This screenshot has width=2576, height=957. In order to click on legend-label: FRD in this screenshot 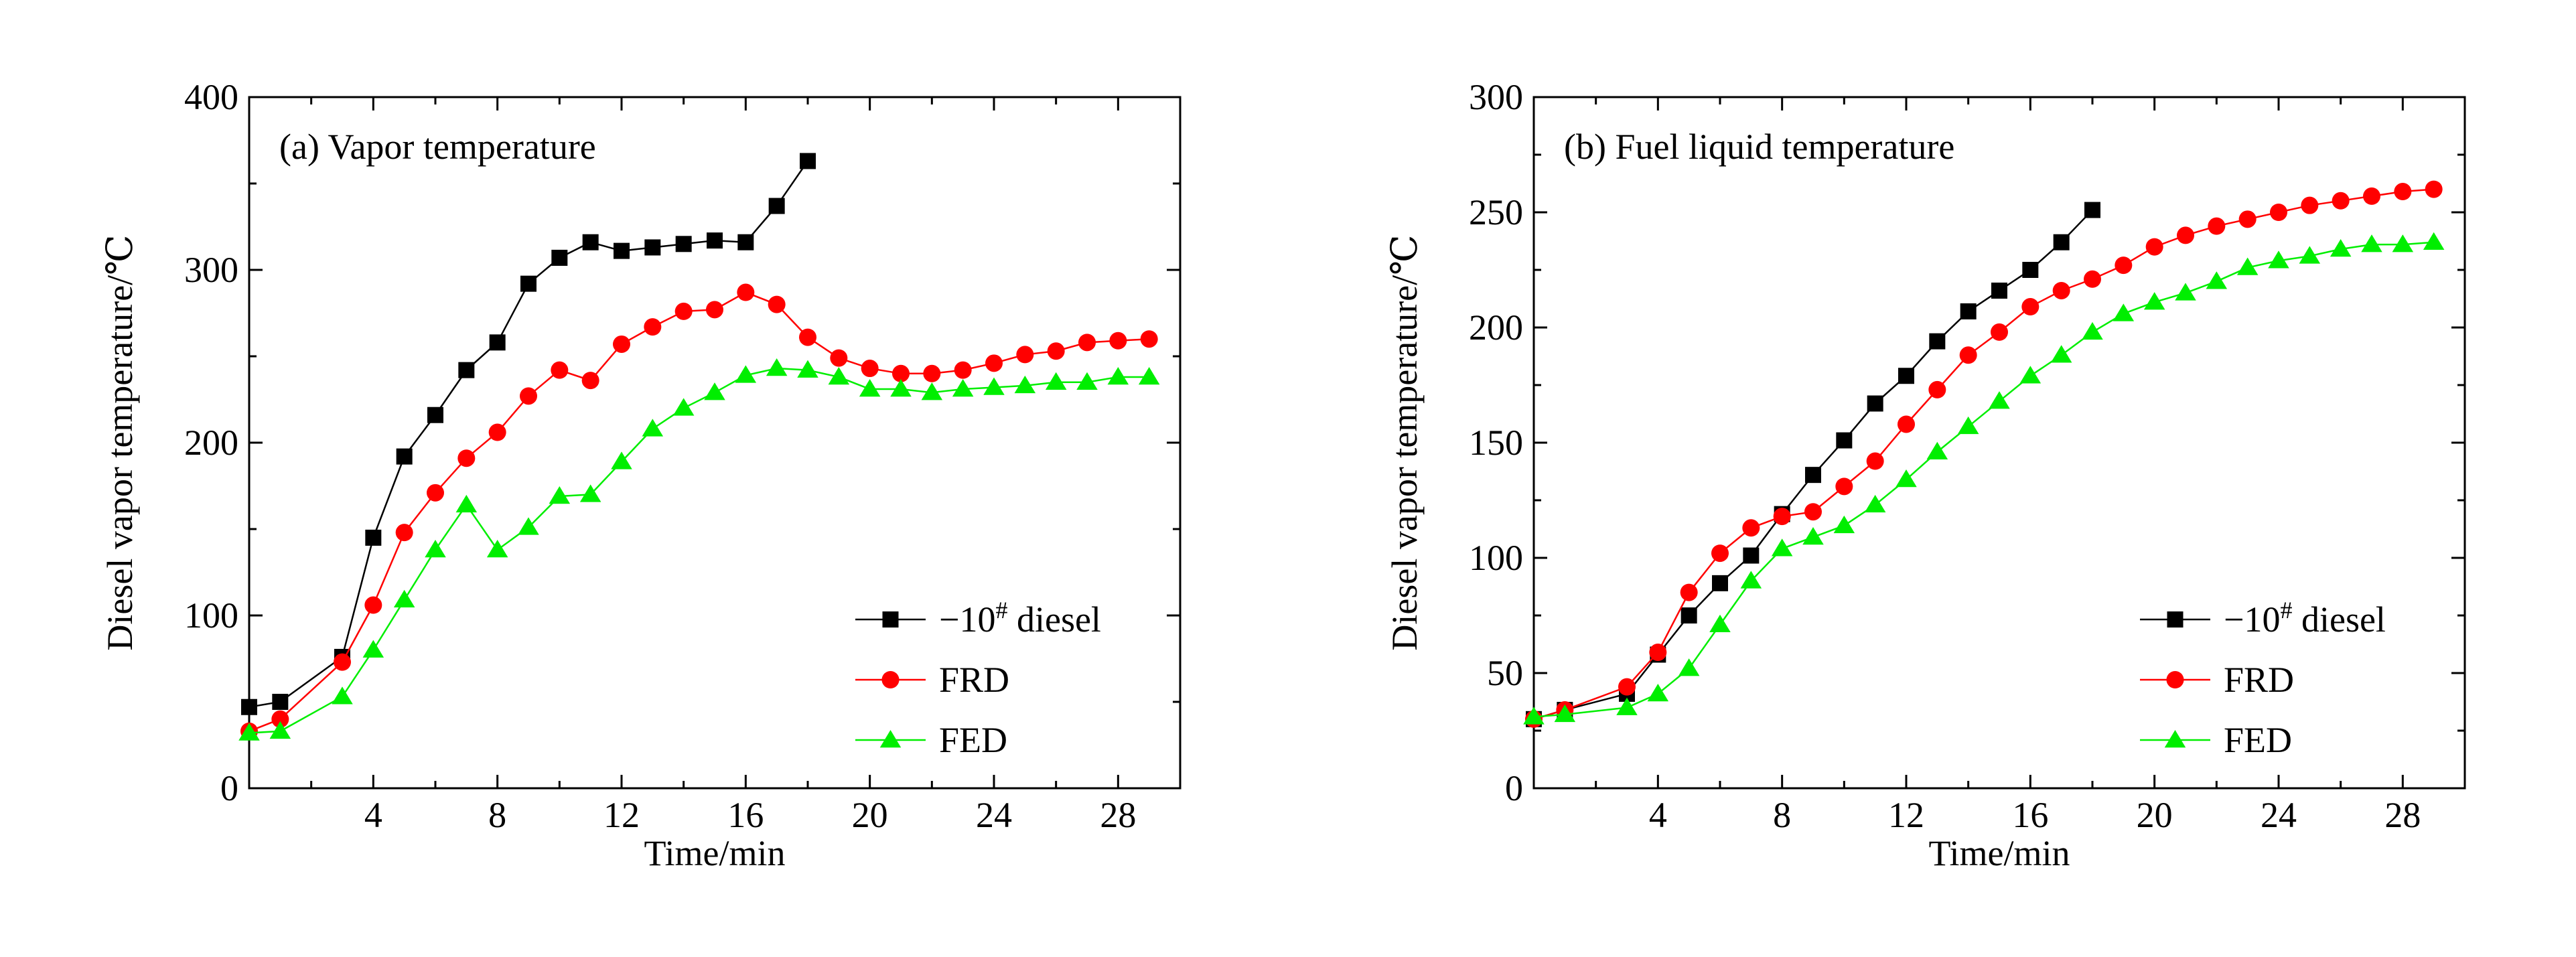, I will do `click(974, 680)`.